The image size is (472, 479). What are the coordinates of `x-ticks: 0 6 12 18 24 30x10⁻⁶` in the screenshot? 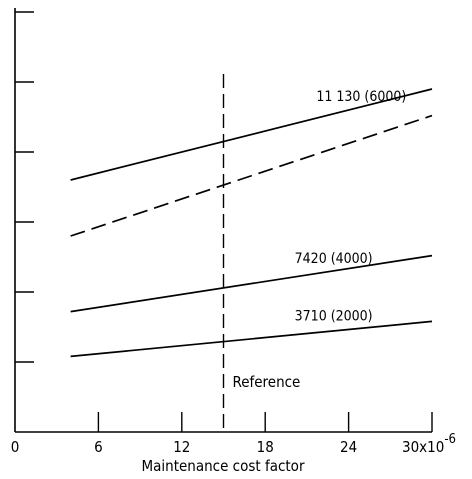 It's located at (233, 434).